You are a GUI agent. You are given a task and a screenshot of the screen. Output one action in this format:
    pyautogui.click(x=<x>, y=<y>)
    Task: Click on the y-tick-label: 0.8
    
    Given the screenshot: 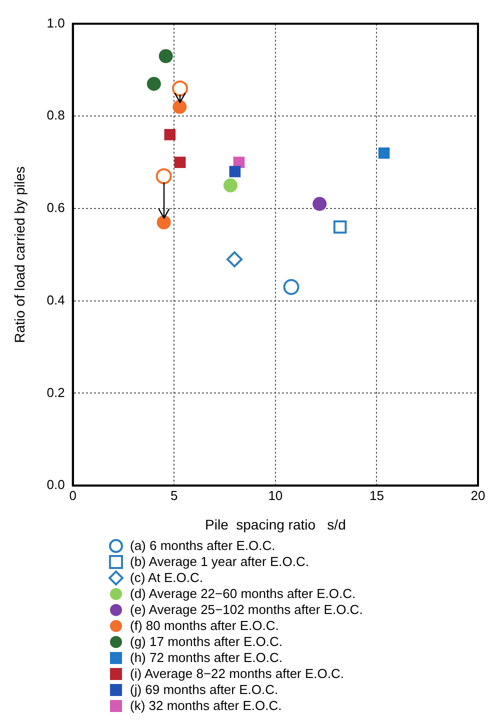 What is the action you would take?
    pyautogui.click(x=55, y=115)
    